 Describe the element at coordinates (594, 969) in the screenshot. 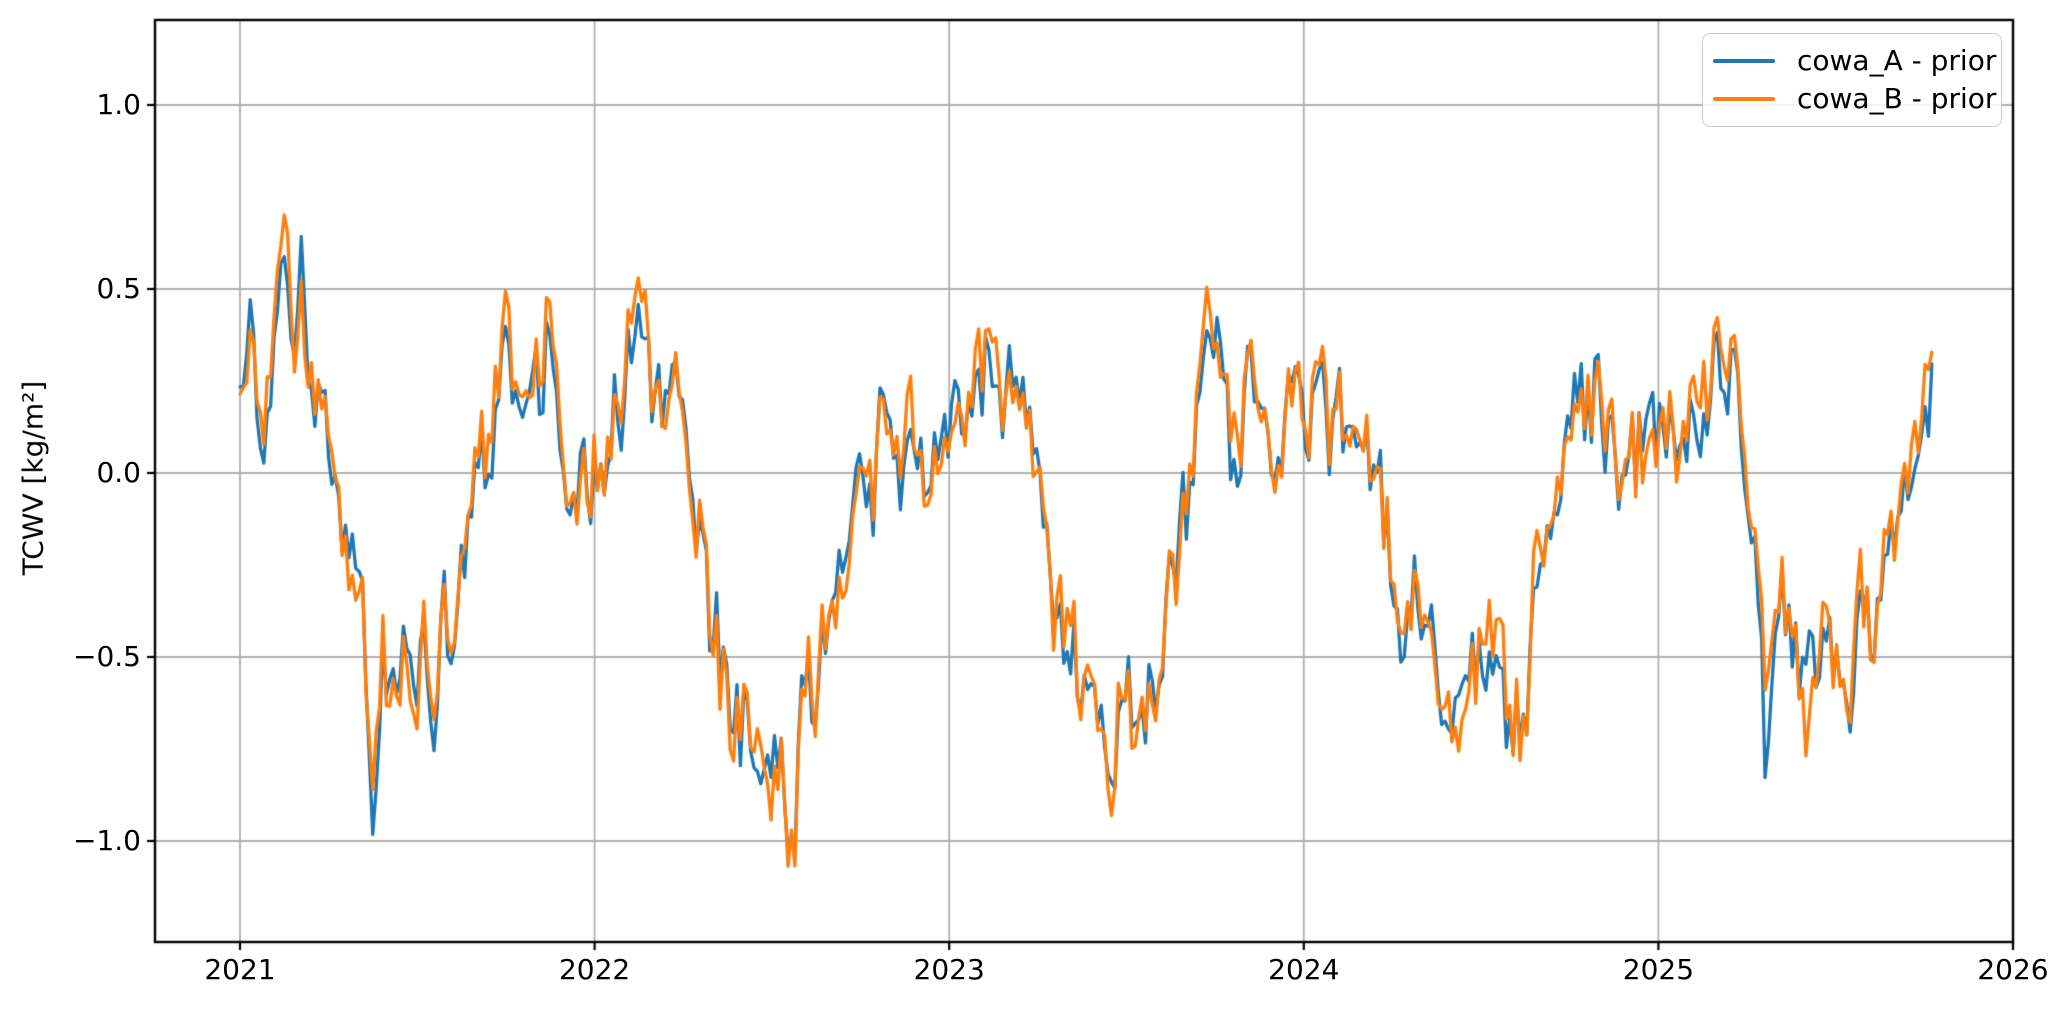

I see `x-tick-label: 2022` at that location.